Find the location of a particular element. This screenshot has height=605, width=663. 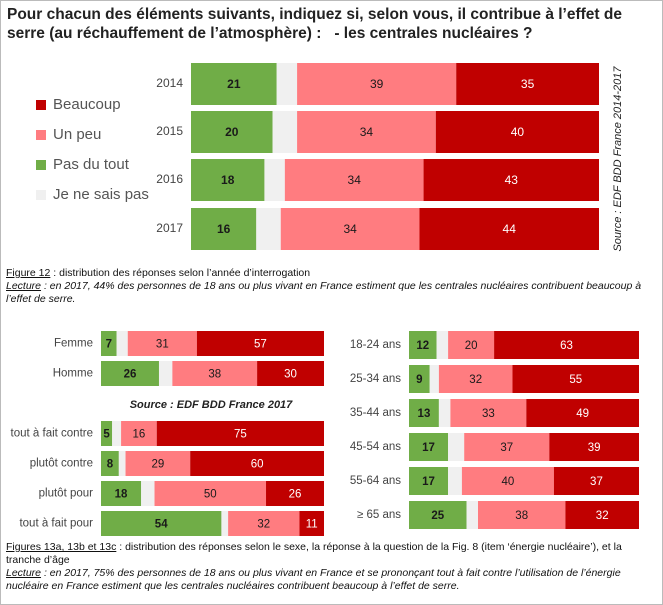

category-label: Homme is located at coordinates (73, 374).